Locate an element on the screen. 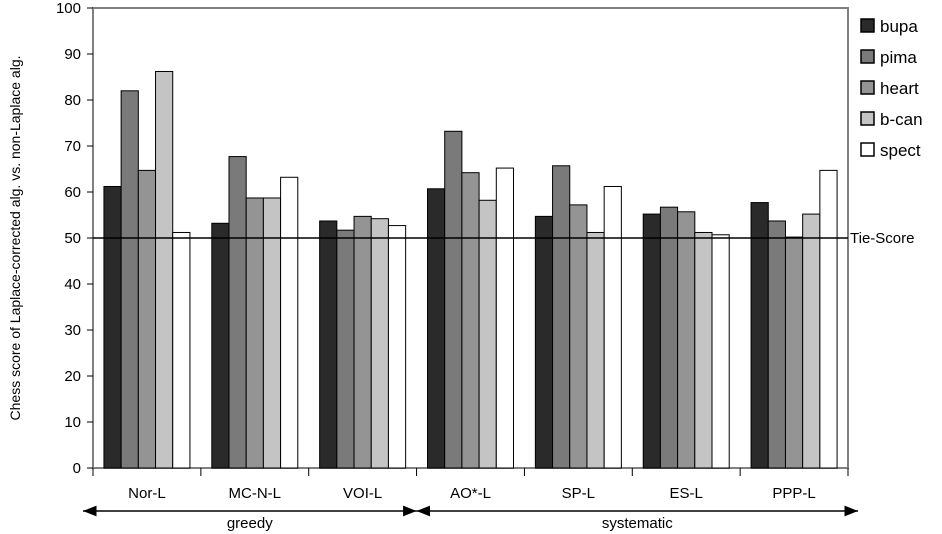  bar-b-can-SP-L is located at coordinates (595, 350).